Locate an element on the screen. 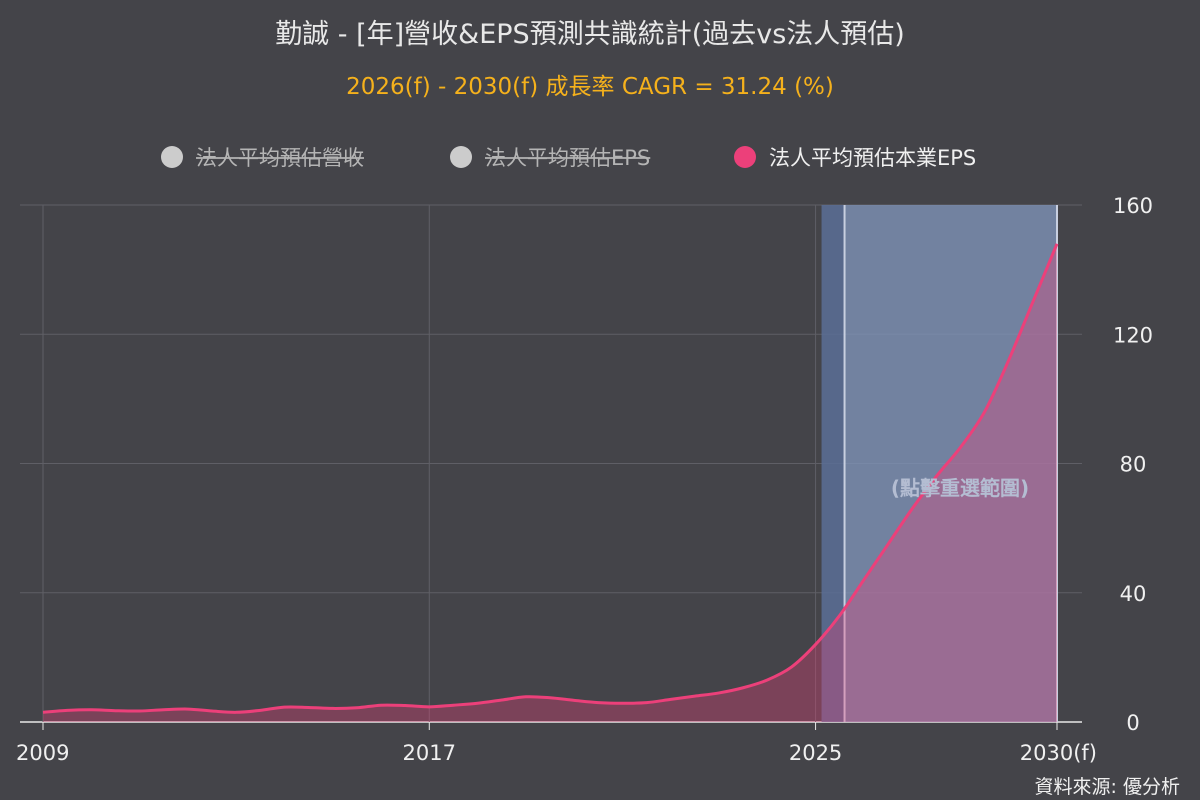  y-tick-label: 160 is located at coordinates (1133, 206).